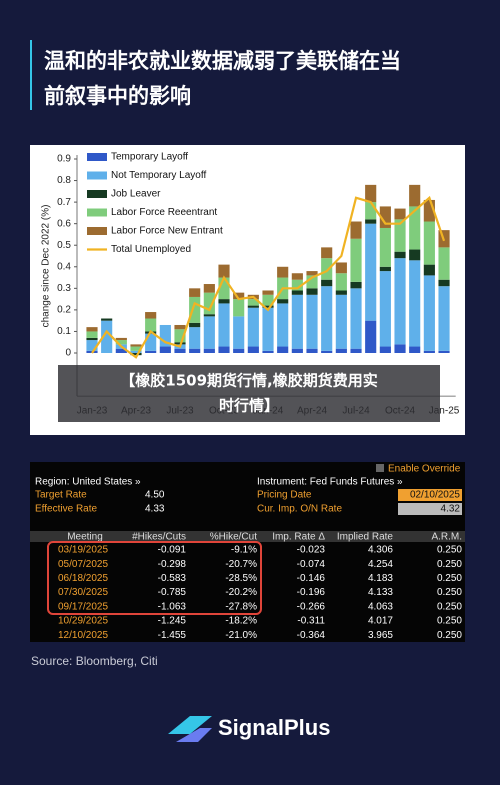 This screenshot has width=500, height=785. Describe the element at coordinates (248, 381) in the screenshot. I see `overlay-text: 【橡胶1509期货行情,橡胶期货费用实` at that location.